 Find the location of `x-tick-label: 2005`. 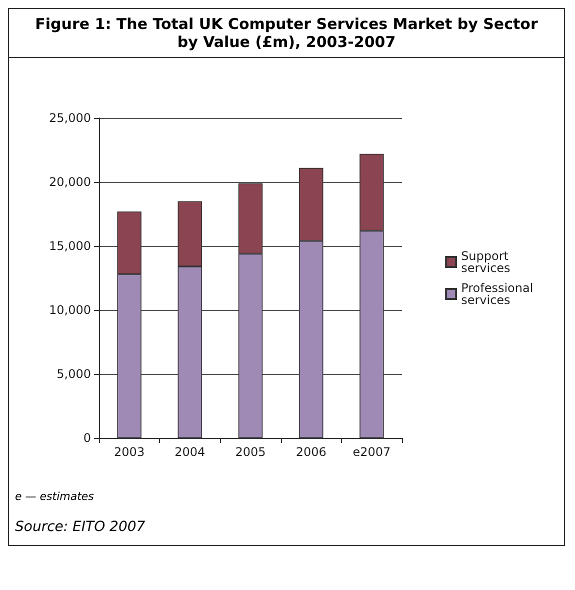

x-tick-label: 2005 is located at coordinates (250, 452).